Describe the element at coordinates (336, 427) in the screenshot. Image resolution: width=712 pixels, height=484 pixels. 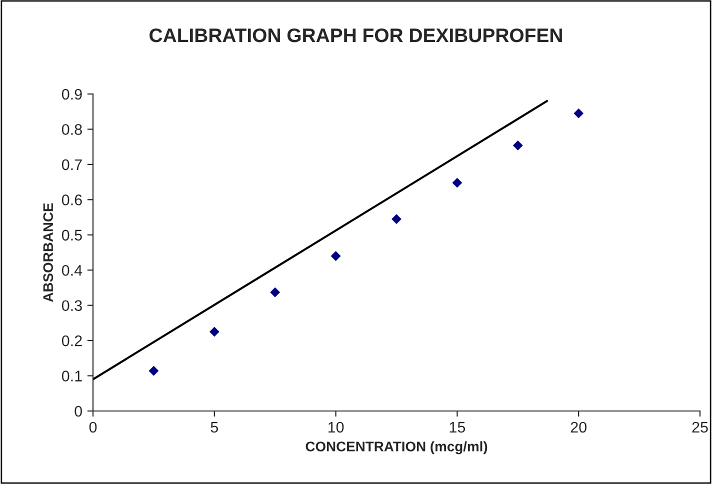
I see `x-tick-label: 10` at that location.